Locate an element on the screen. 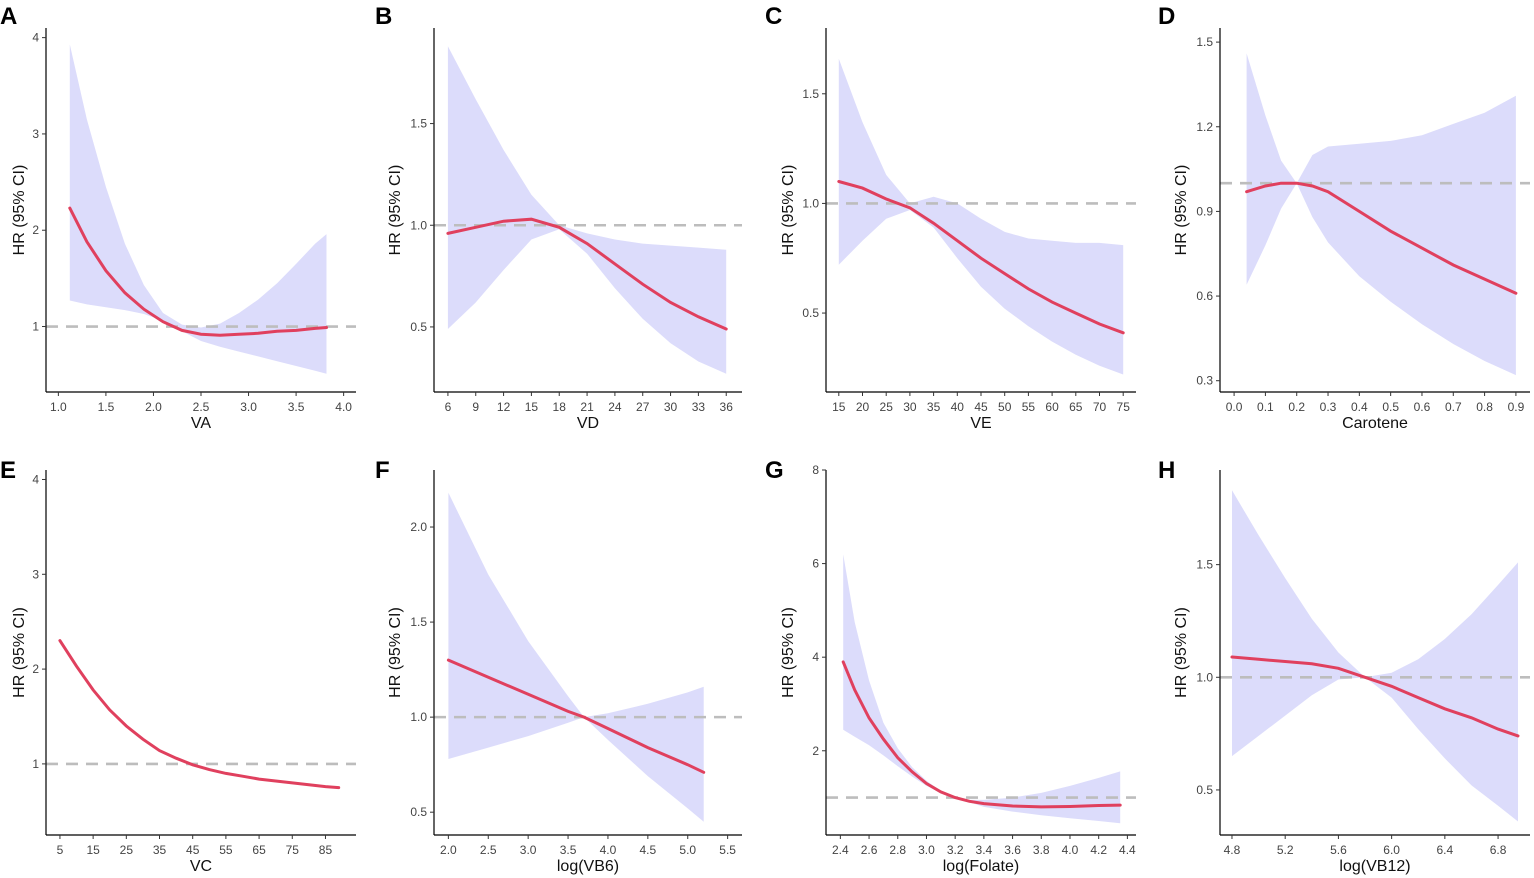  x-tick-label-g: 2.6 is located at coordinates (869, 850).